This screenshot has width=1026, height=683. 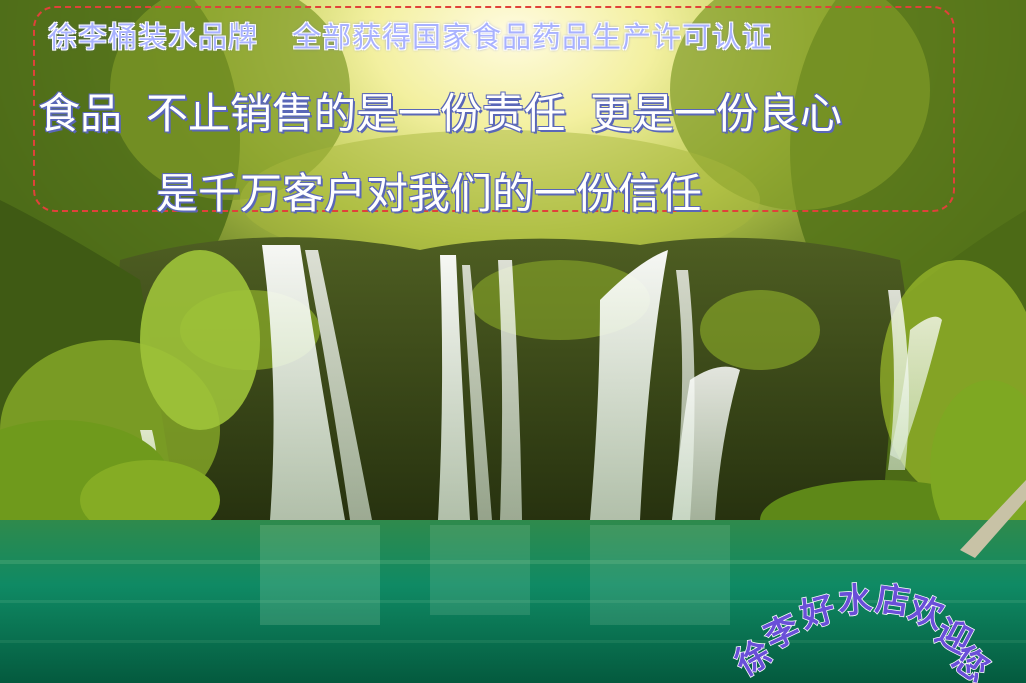 What do you see at coordinates (429, 193) in the screenshot?
I see `trust-text: 是千万客户对我们的一份信任` at bounding box center [429, 193].